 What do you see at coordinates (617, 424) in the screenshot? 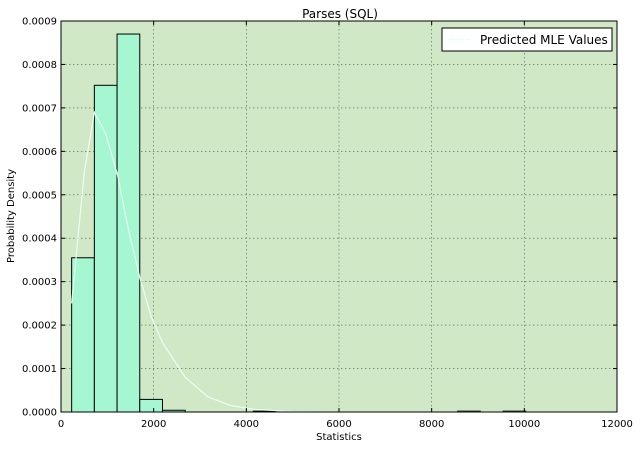
I see `x-tick-label: 12000` at bounding box center [617, 424].